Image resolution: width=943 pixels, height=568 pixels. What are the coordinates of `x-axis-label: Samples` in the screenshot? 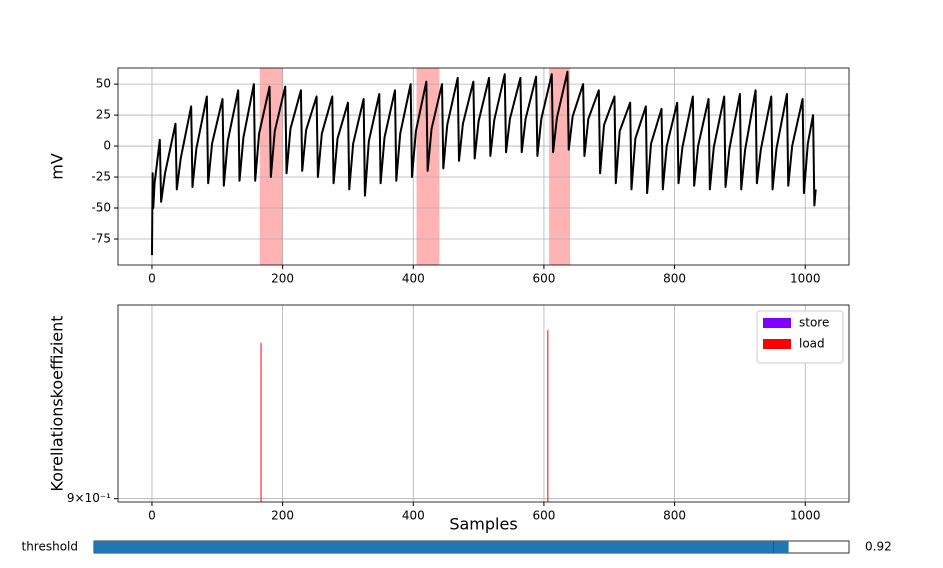 It's located at (483, 524).